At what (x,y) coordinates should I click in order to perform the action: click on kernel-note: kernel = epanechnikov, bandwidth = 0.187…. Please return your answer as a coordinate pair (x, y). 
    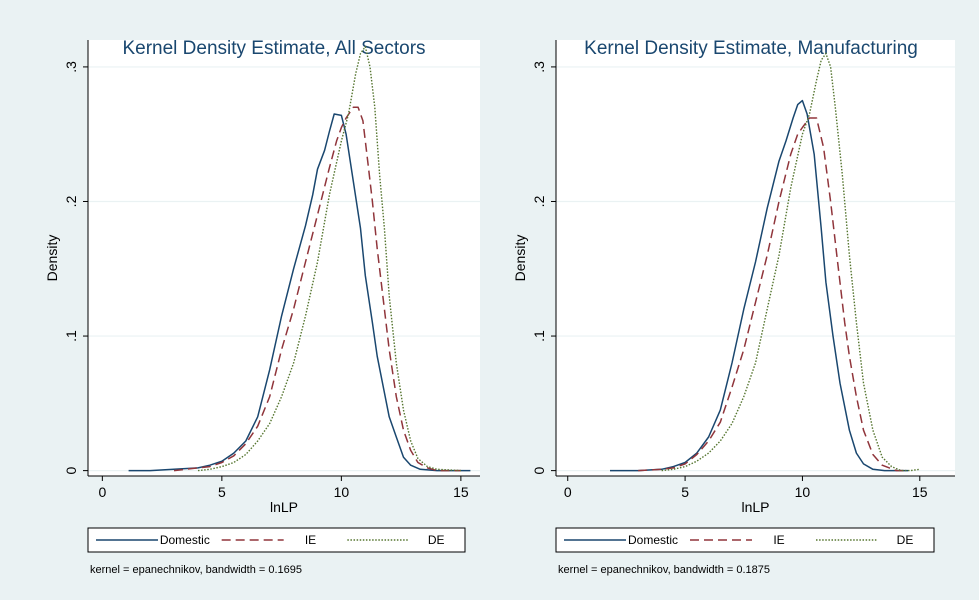
    Looking at the image, I should click on (664, 570).